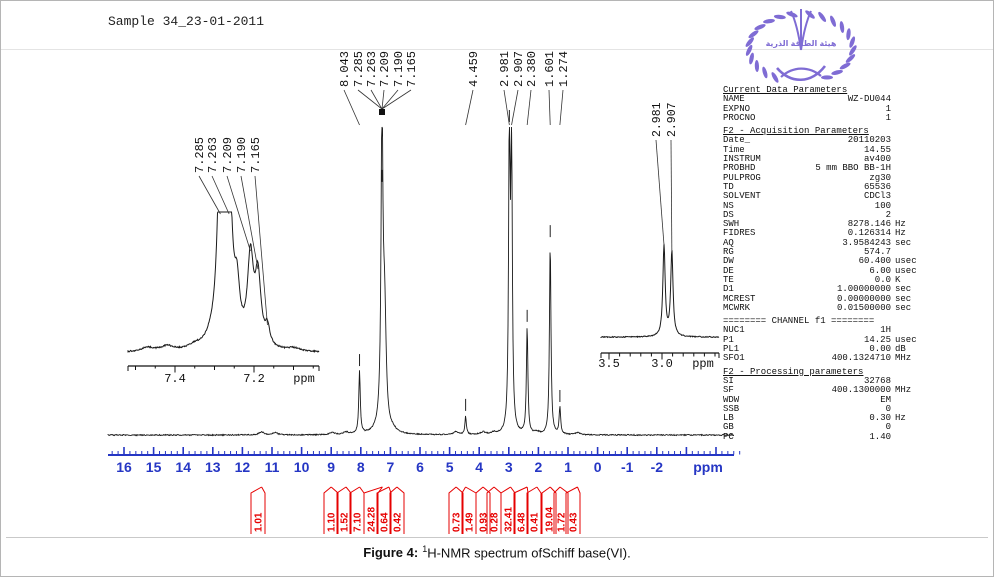  I want to click on param-section-title: Current Data Parameters, so click(785, 90).